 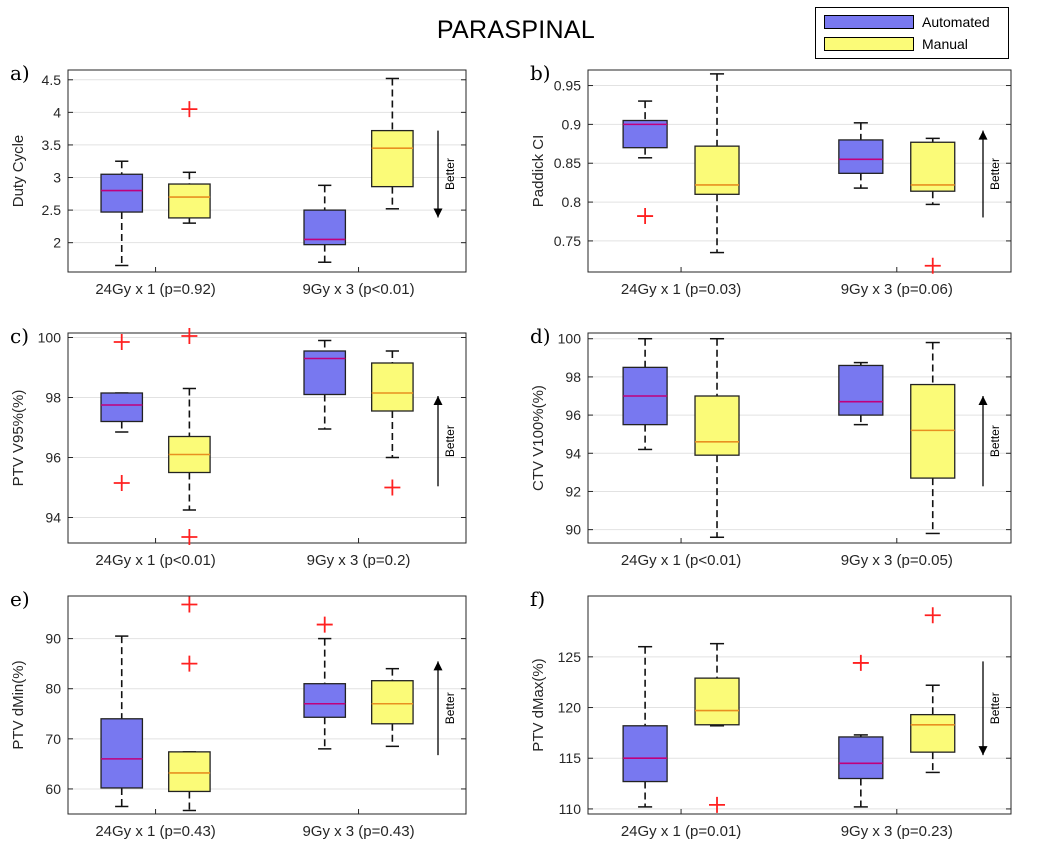 What do you see at coordinates (359, 560) in the screenshot?
I see `category-label: 9Gy x 3 (p=0.2)` at bounding box center [359, 560].